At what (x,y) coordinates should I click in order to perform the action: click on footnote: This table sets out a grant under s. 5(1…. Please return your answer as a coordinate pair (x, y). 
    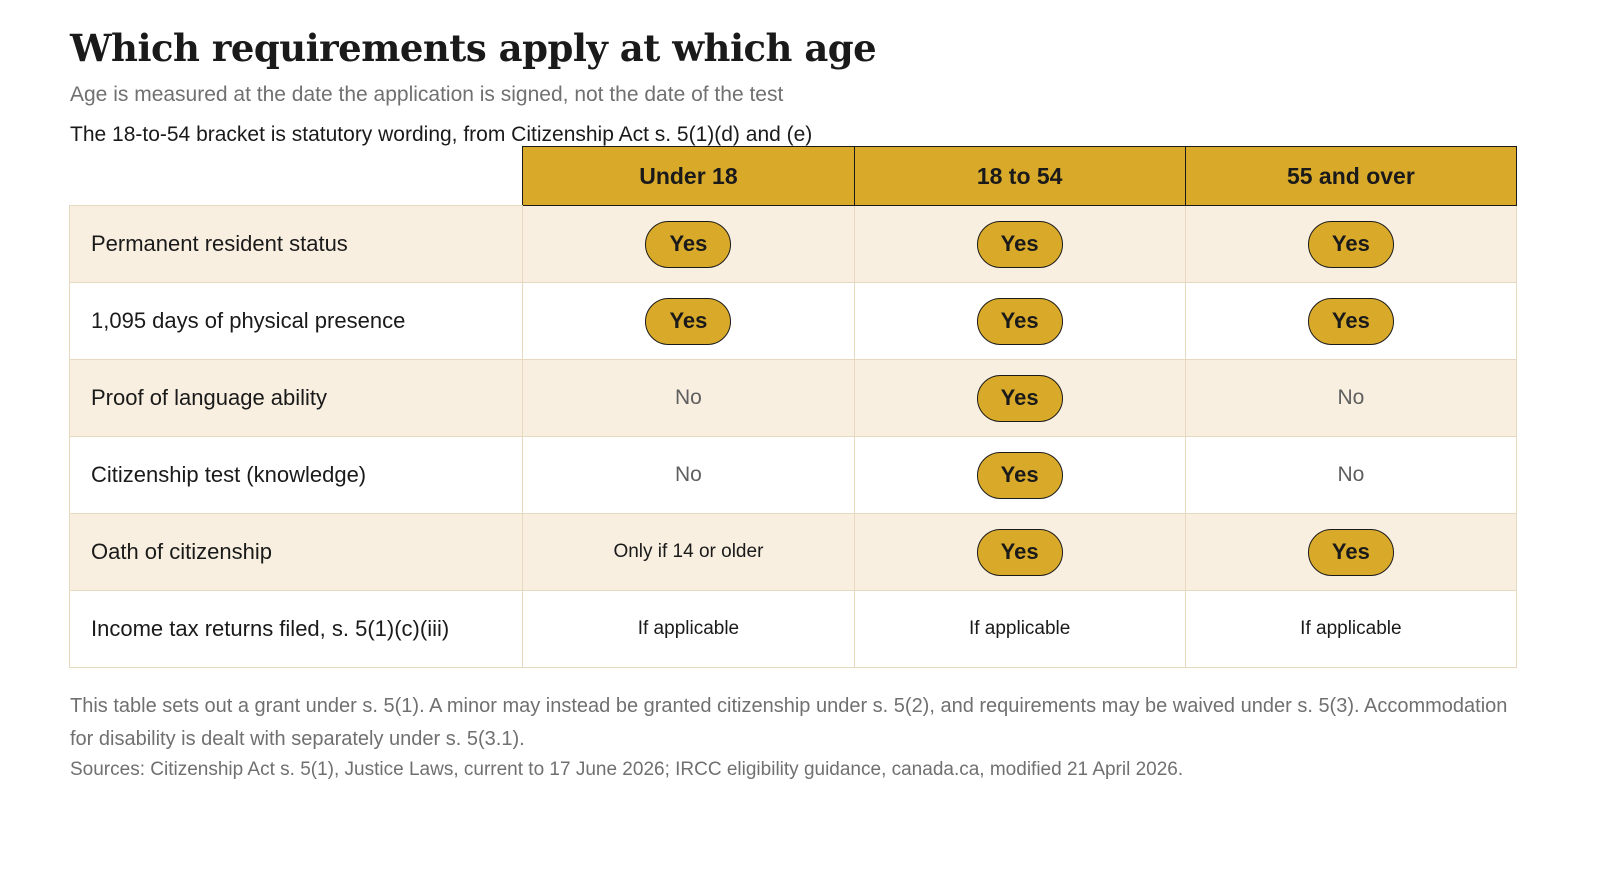
    Looking at the image, I should click on (789, 722).